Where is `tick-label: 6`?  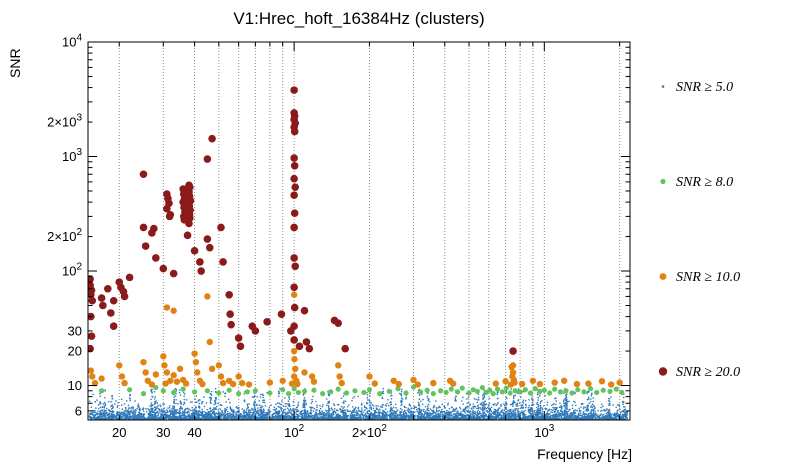
tick-label: 6 is located at coordinates (78, 410).